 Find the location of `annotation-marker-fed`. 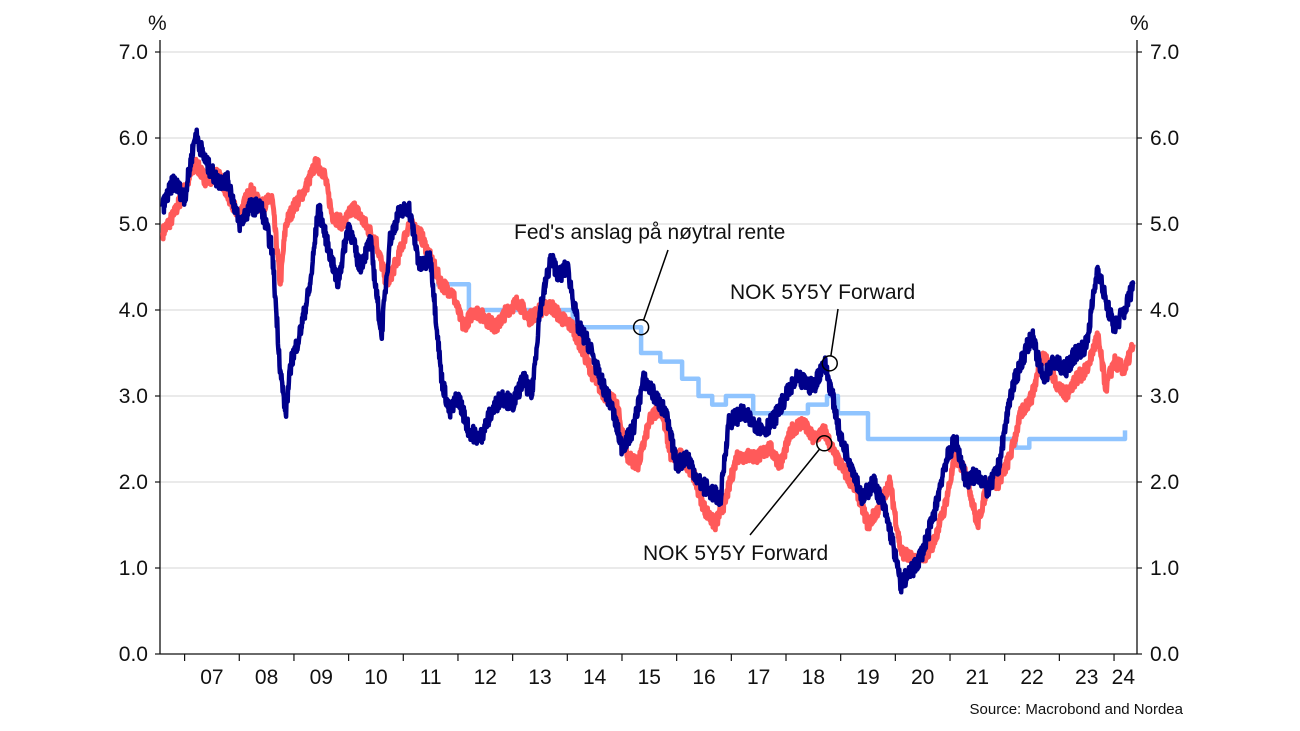

annotation-marker-fed is located at coordinates (641, 327).